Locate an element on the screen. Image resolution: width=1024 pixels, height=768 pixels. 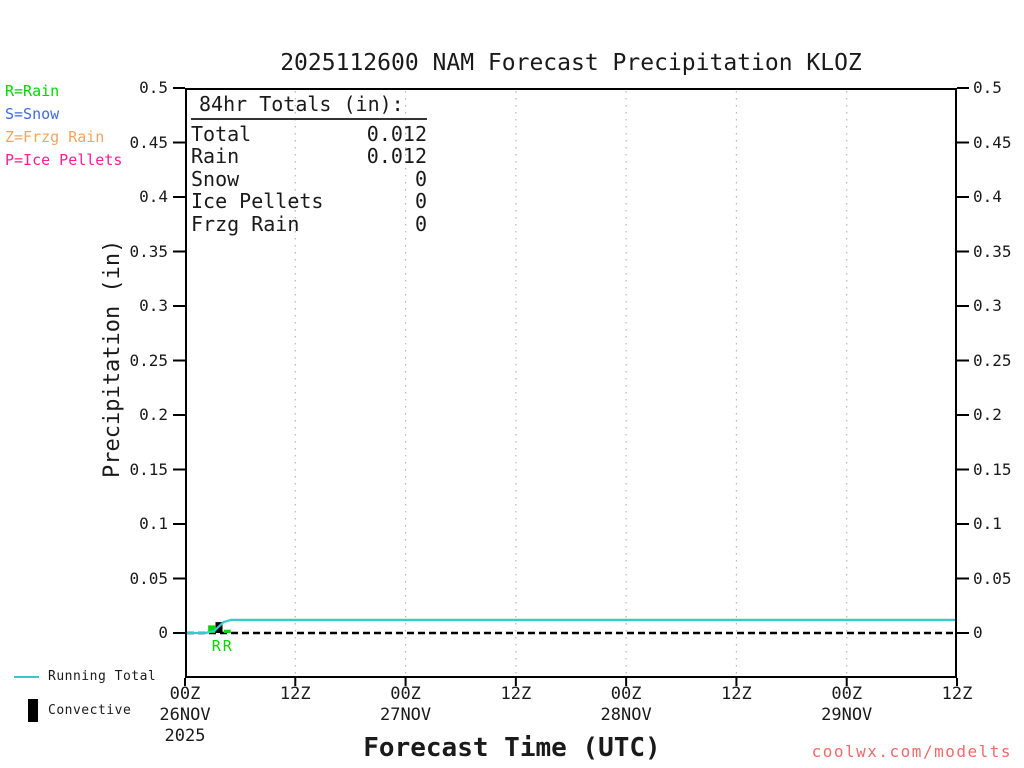
x-tick-date: 27NOV is located at coordinates (405, 715).